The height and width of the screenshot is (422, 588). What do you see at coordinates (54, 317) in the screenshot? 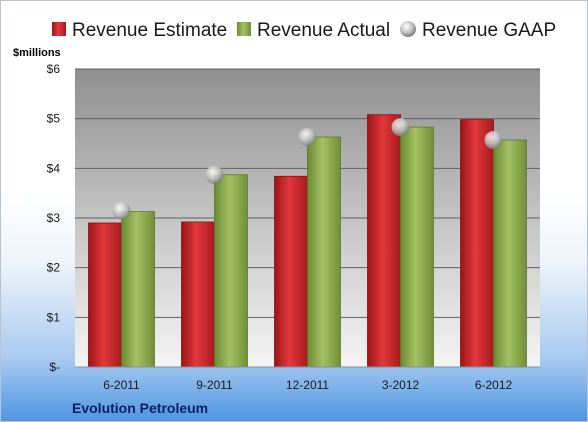
I see `y-tick-label: $1` at bounding box center [54, 317].